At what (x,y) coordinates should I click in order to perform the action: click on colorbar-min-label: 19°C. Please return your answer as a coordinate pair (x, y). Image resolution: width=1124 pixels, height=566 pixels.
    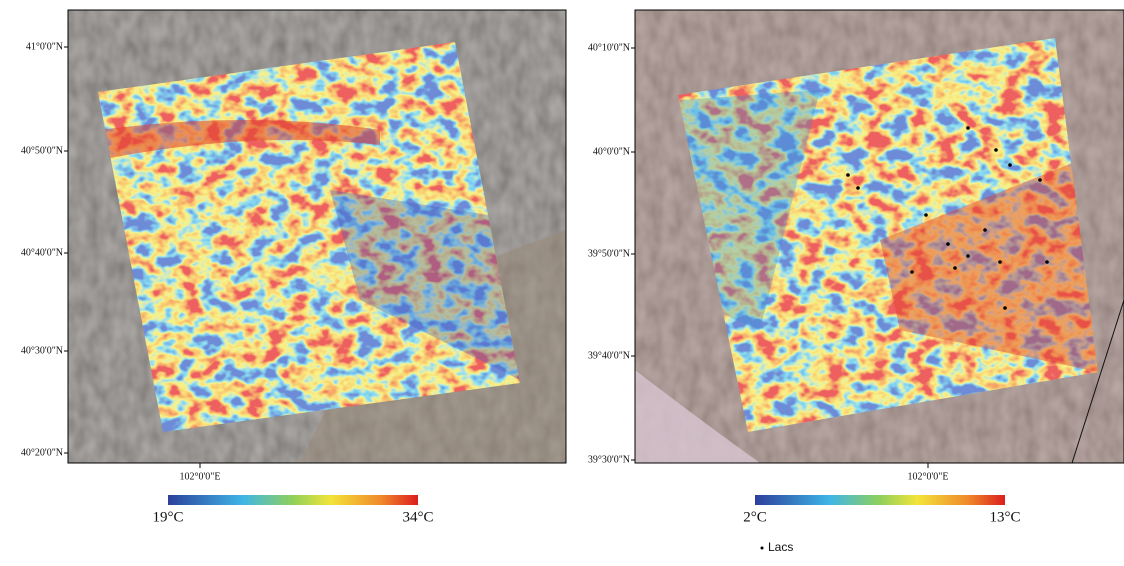
    Looking at the image, I should click on (167, 517).